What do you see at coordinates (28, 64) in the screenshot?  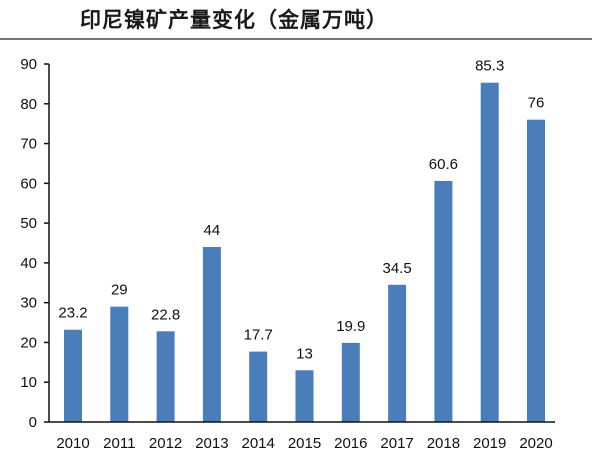 I see `y-tick-label: 90` at bounding box center [28, 64].